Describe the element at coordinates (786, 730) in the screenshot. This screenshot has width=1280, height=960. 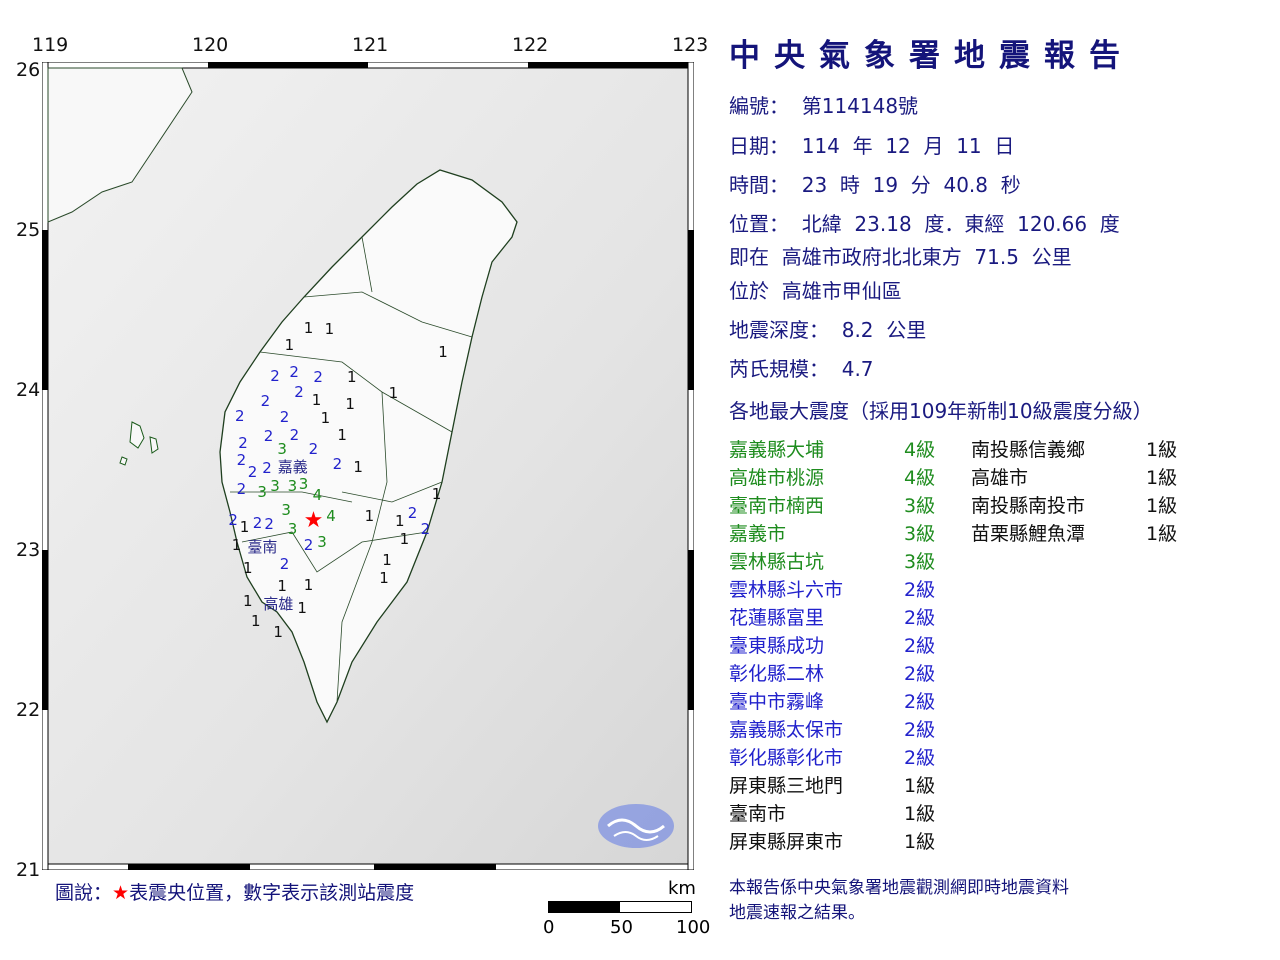
I see `intensity-place: 嘉義縣太保市` at that location.